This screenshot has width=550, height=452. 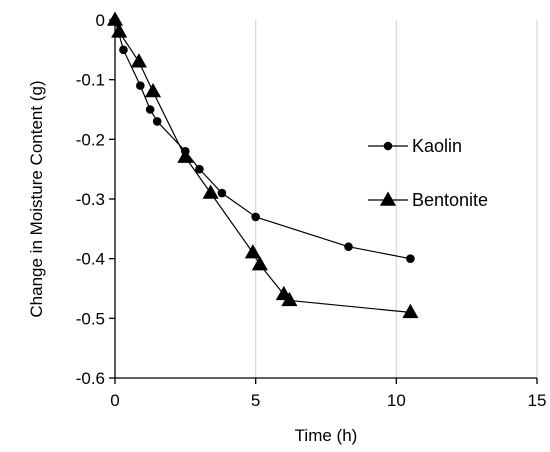 I want to click on y-tick-label: -0.2, so click(x=90, y=139).